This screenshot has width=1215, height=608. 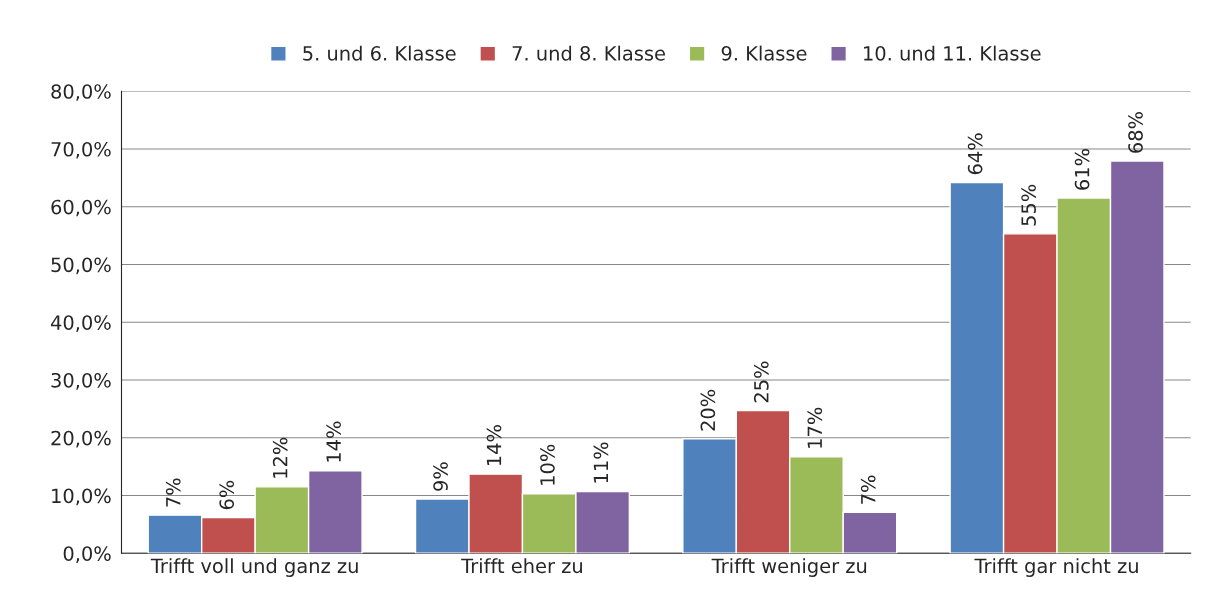 What do you see at coordinates (81, 92) in the screenshot?
I see `y-tick-label: 80,0%` at bounding box center [81, 92].